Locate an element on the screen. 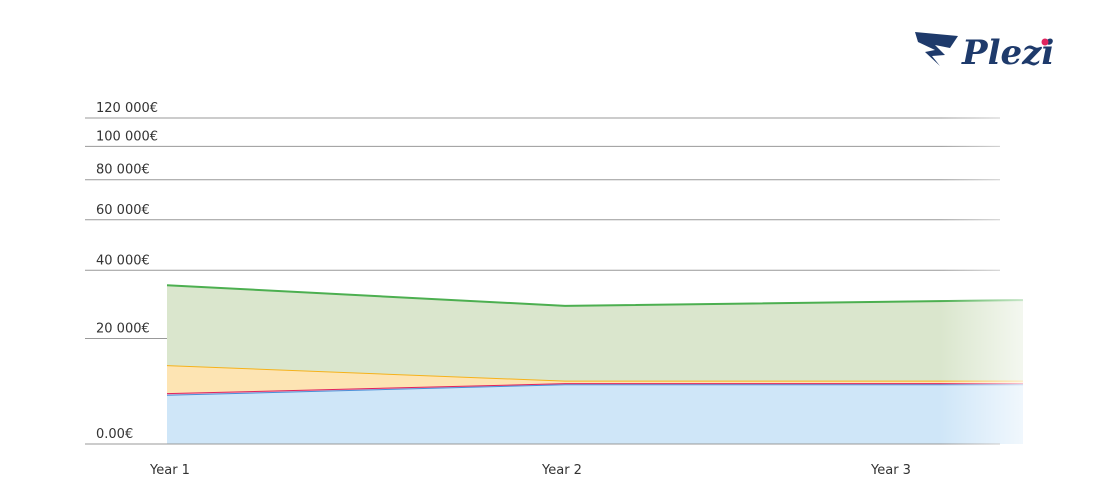 This screenshot has width=1100, height=500. x-tick-label: Year 2 is located at coordinates (561, 470).